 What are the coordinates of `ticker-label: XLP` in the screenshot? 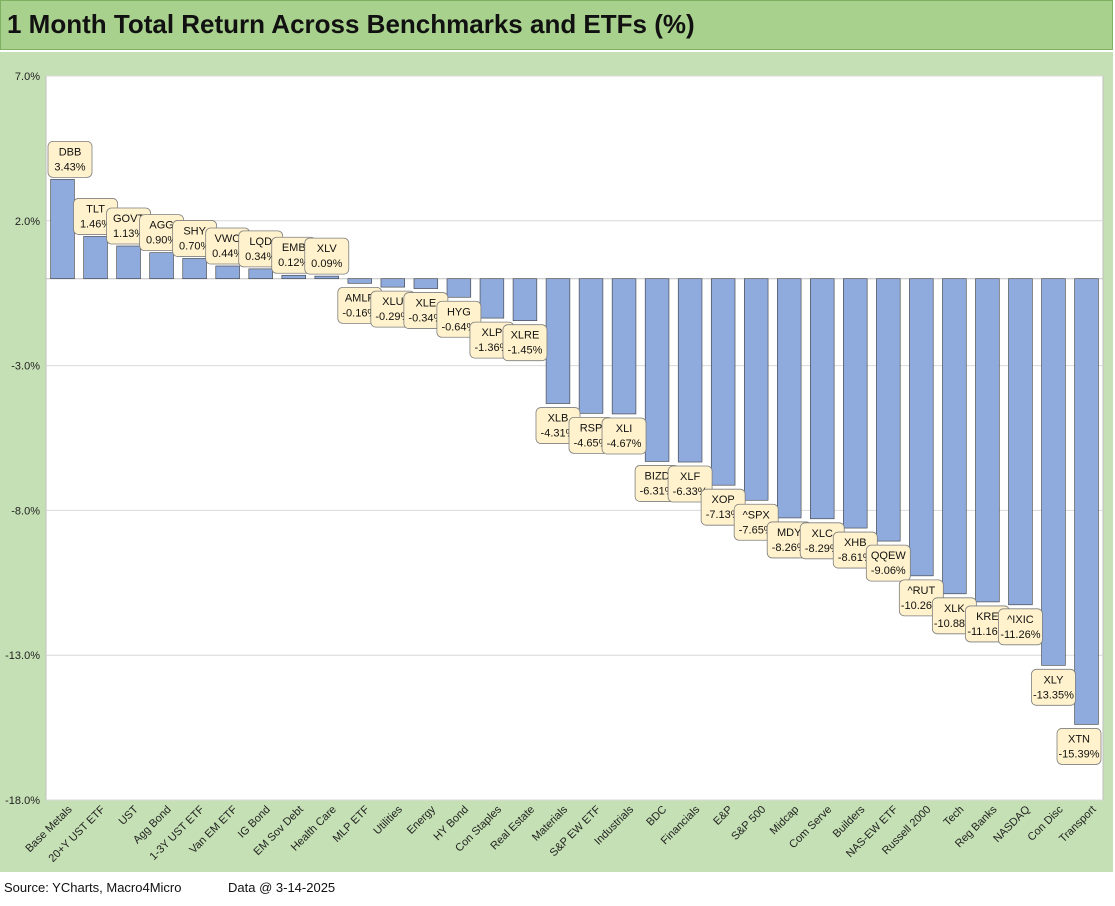 It's located at (492, 333).